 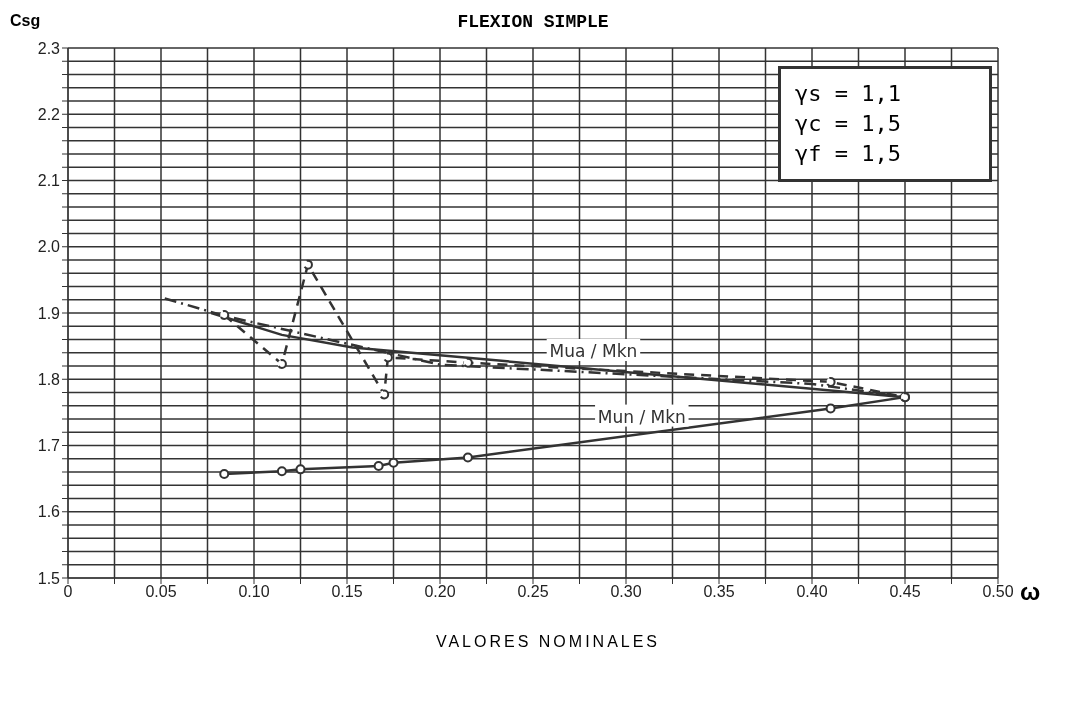 I want to click on x-axis-title: VALORES NOMINALES, so click(x=548, y=642).